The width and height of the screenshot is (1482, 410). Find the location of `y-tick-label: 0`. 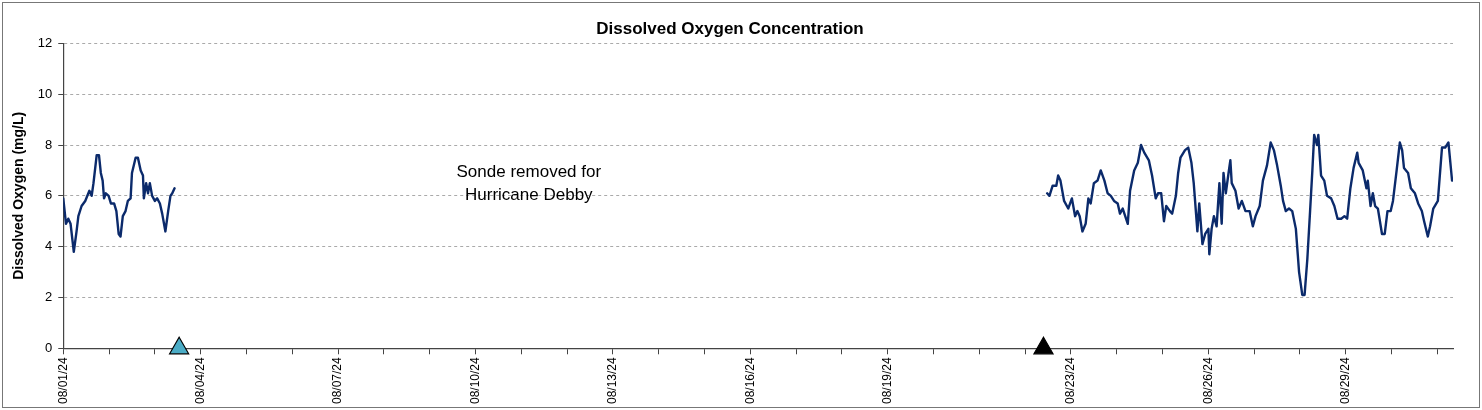

y-tick-label: 0 is located at coordinates (49, 347).